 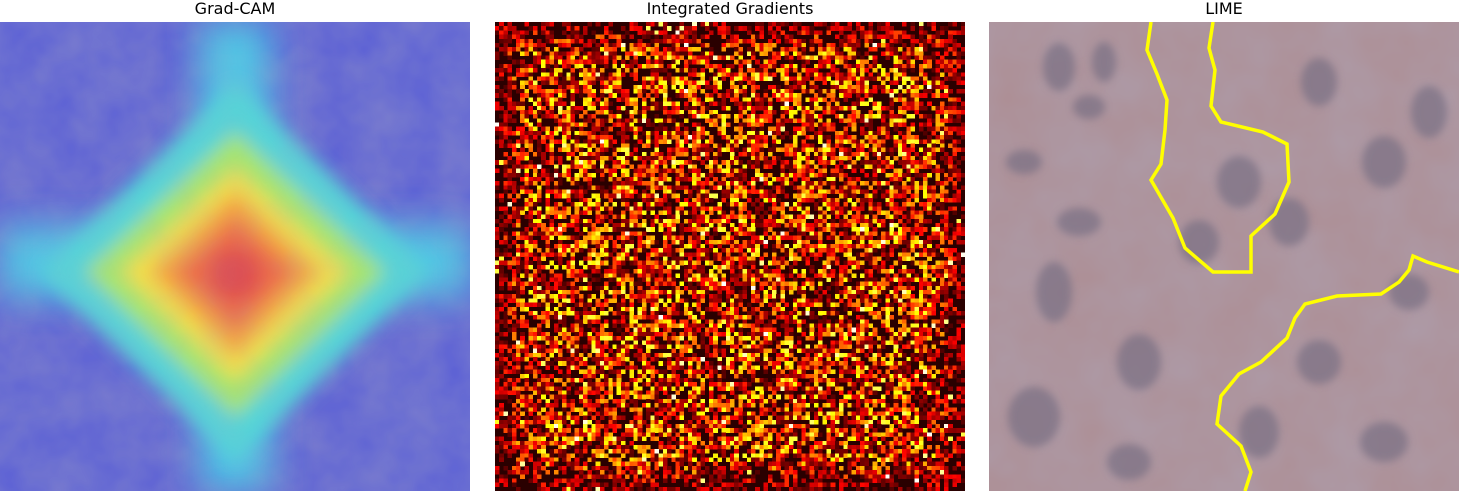 I want to click on lime-title: LIME, so click(x=1224, y=9).